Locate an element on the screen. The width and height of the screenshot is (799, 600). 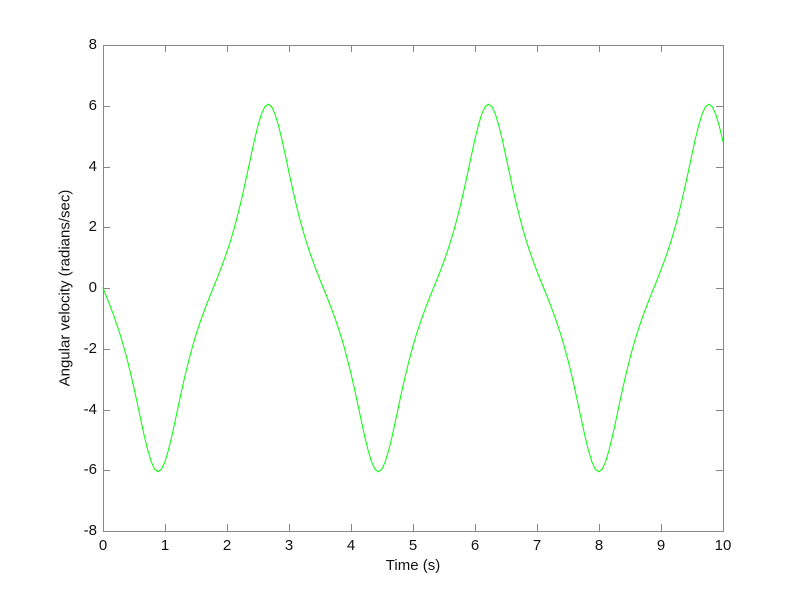
y-tick-label: 6 is located at coordinates (92, 105).